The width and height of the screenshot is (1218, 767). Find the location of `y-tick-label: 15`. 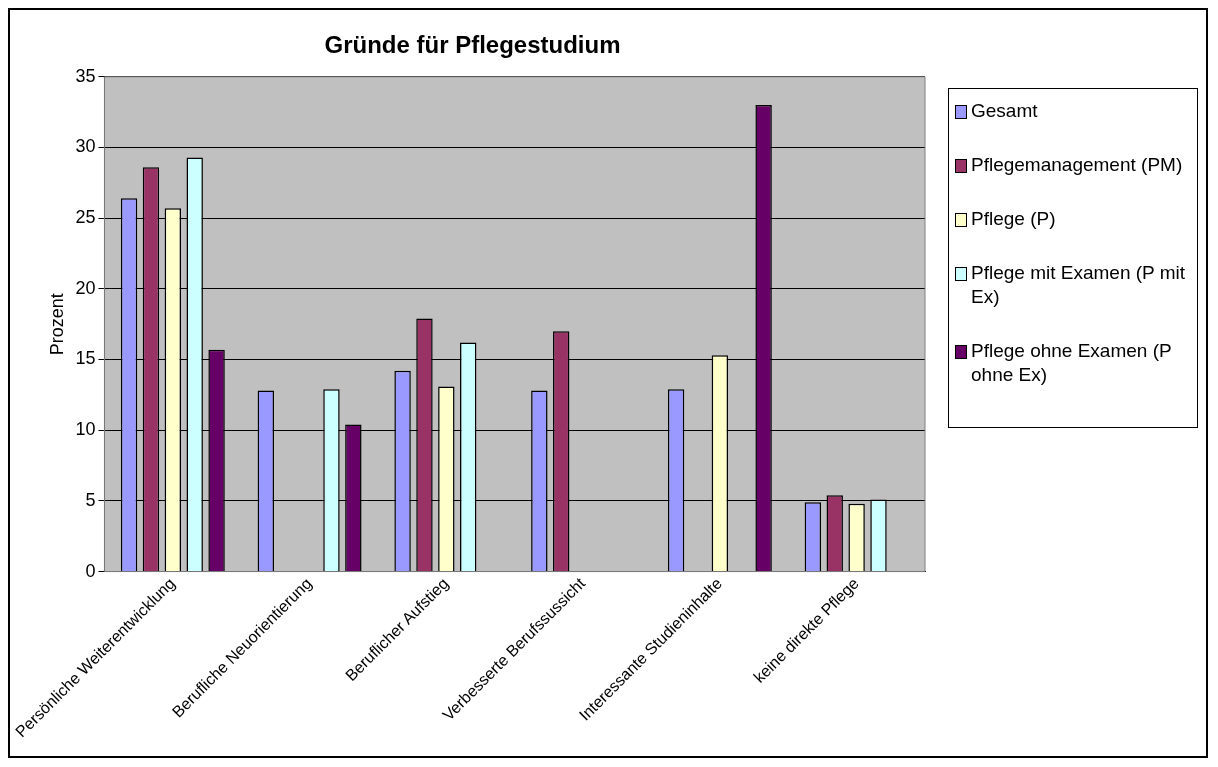

y-tick-label: 15 is located at coordinates (85, 358).